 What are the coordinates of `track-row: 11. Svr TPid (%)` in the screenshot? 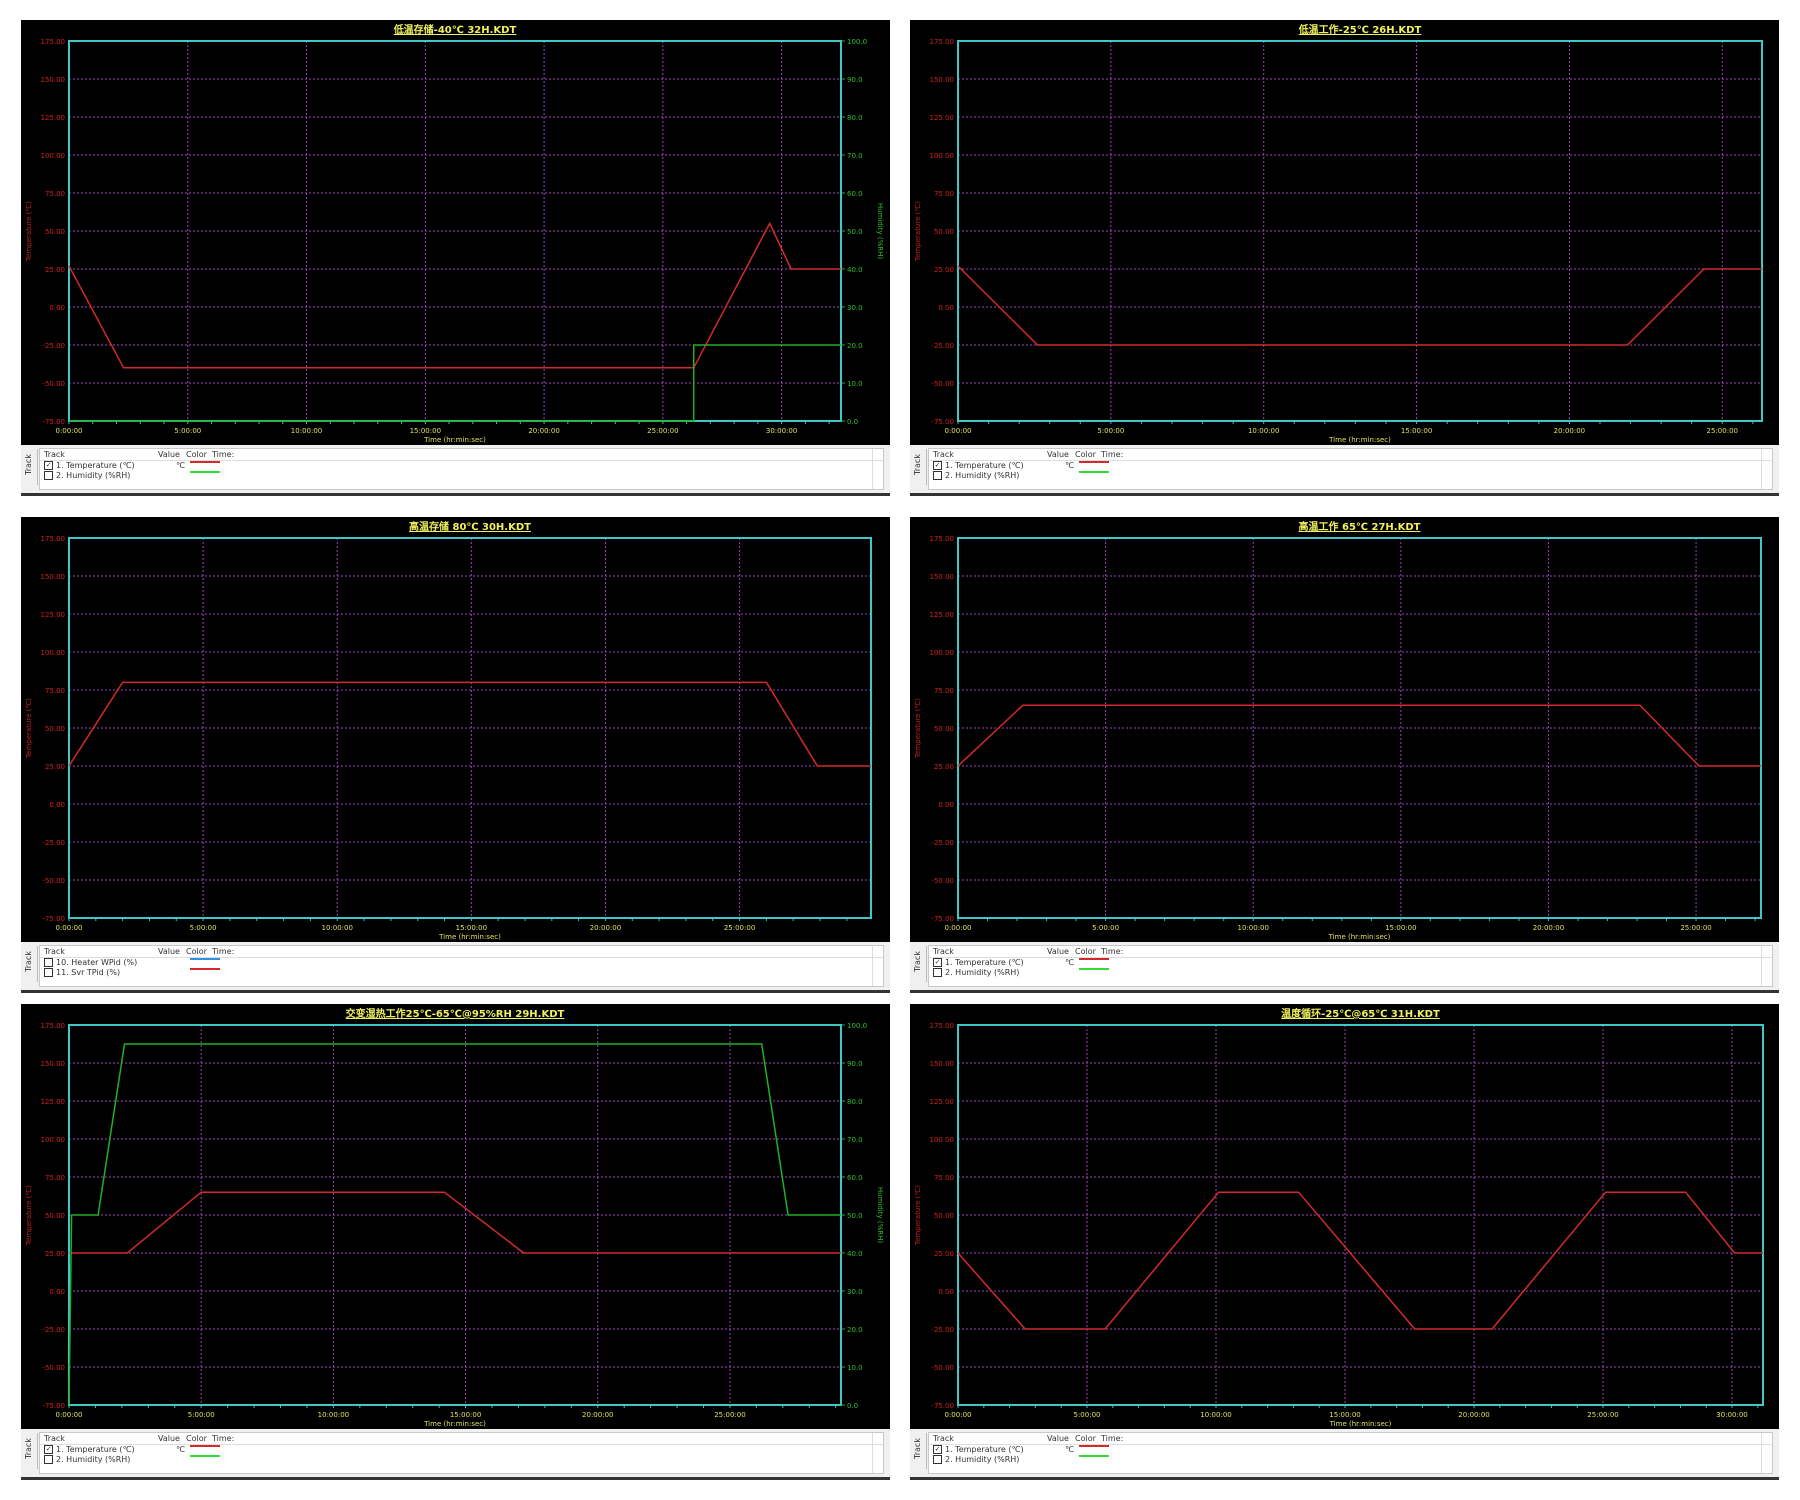 It's located at (461, 973).